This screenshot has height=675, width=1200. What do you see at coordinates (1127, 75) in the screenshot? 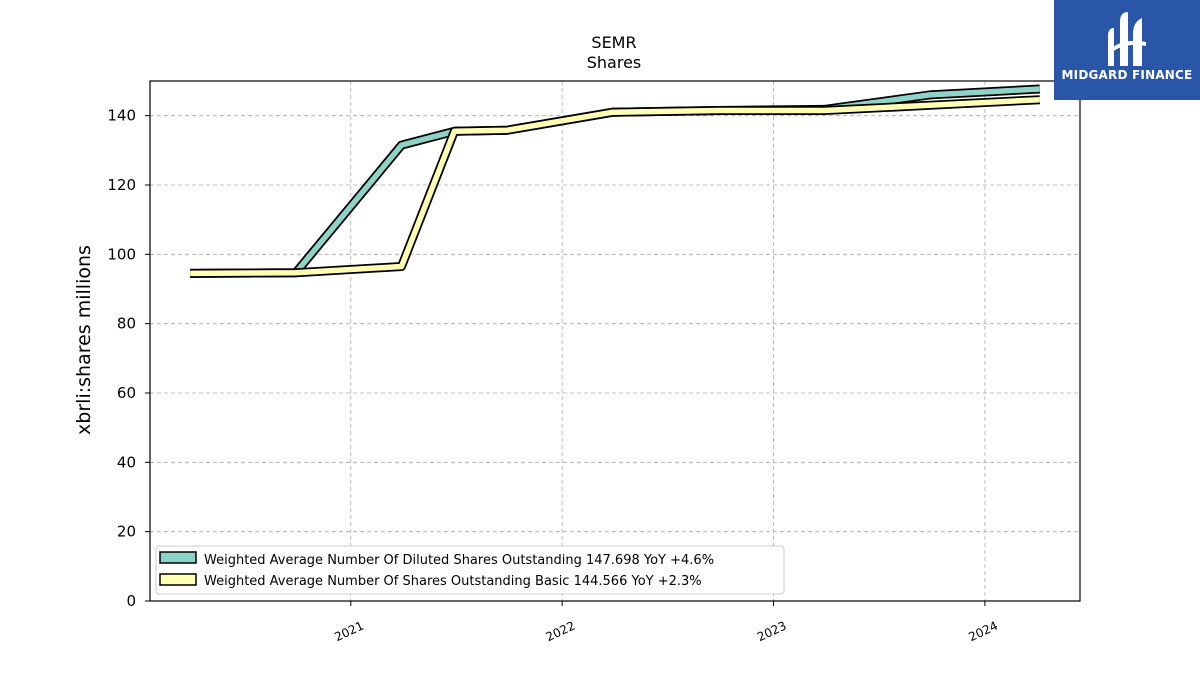
I see `logo-text: MIDGARD FINANCE` at bounding box center [1127, 75].